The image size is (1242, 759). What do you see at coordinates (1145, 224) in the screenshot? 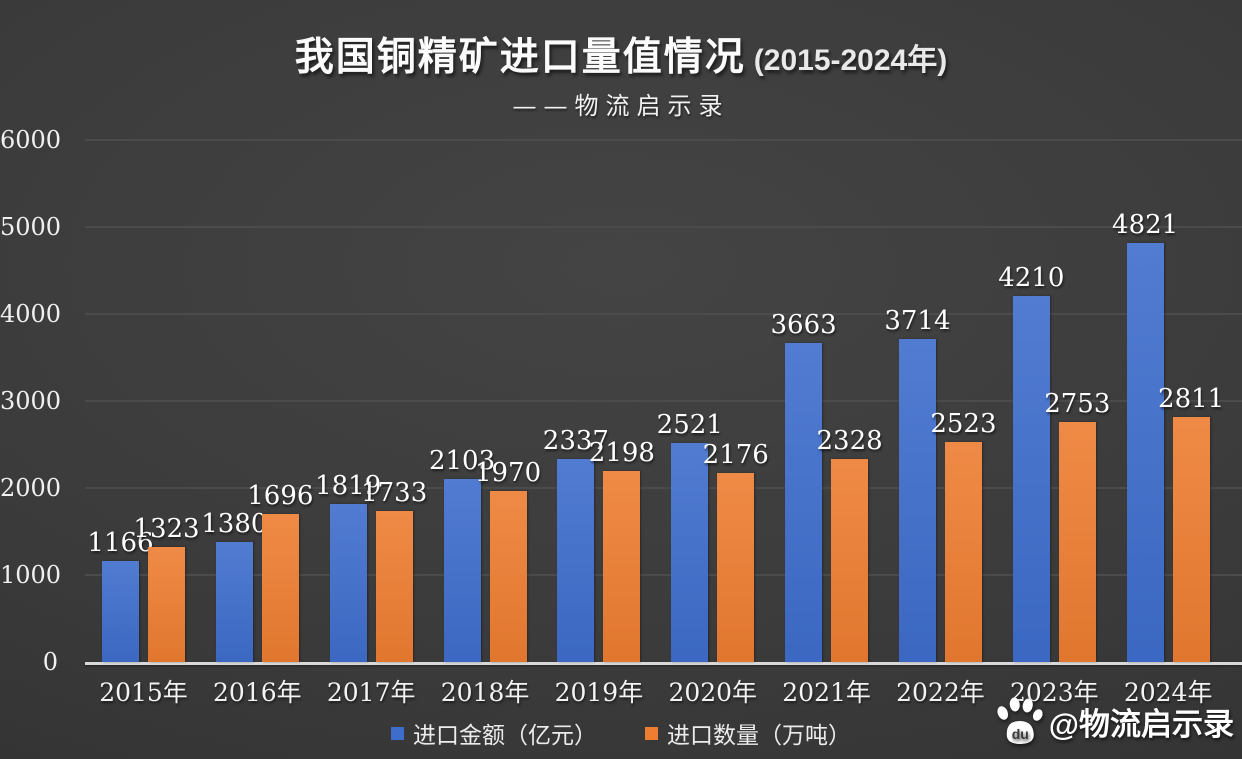
I see `bar-value-label: 4821` at bounding box center [1145, 224].